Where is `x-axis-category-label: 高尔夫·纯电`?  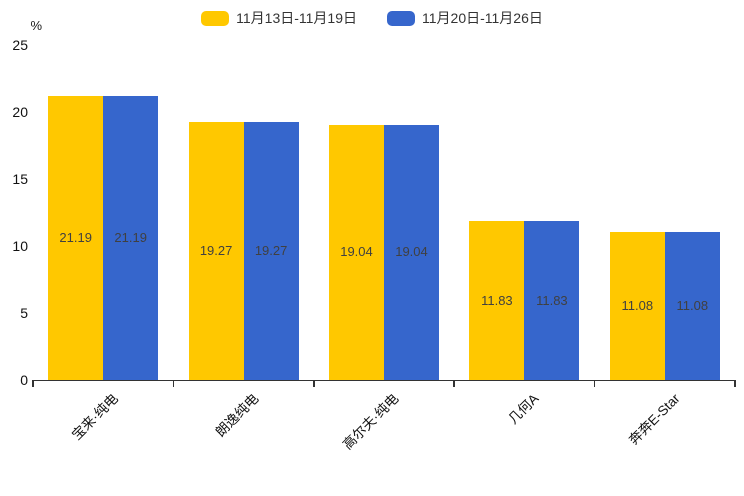 x-axis-category-label: 高尔夫·纯电 is located at coordinates (370, 421).